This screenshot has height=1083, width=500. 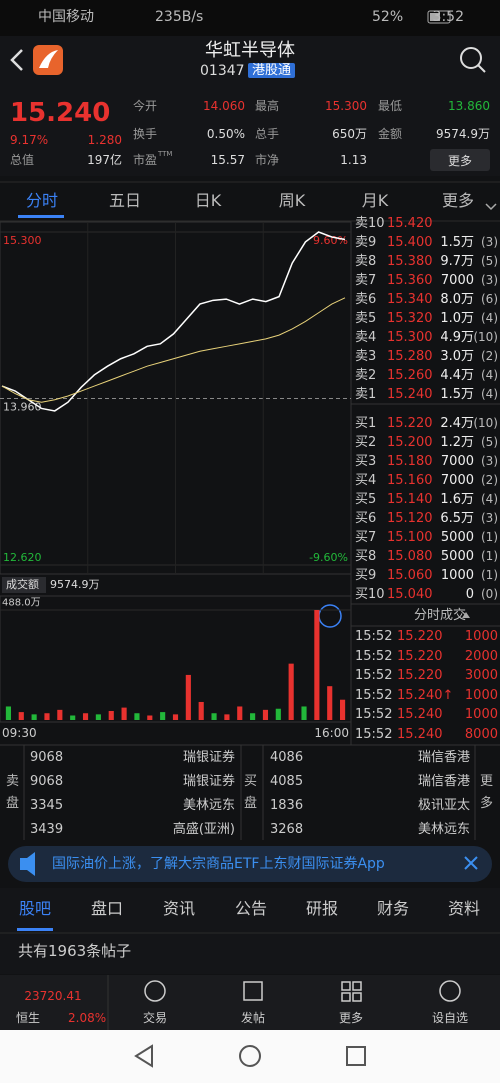 I want to click on tab-indicator, so click(x=41, y=216).